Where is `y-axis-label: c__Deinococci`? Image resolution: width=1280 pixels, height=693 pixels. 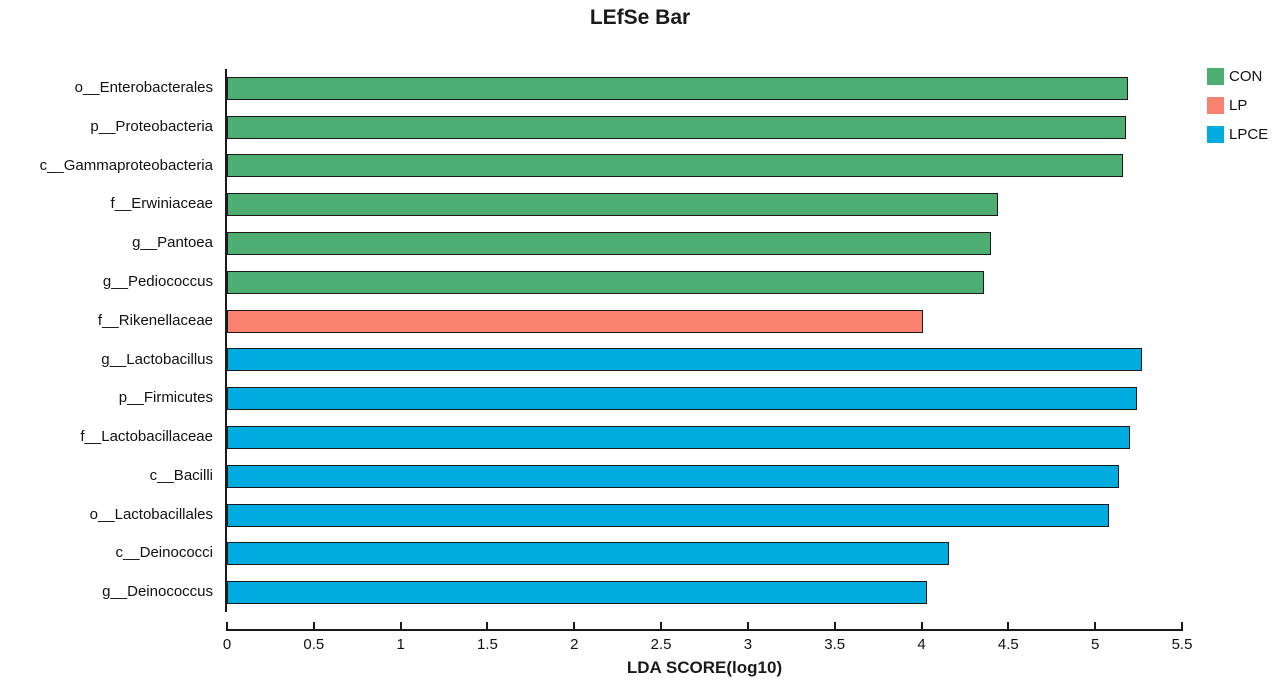
y-axis-label: c__Deinococci is located at coordinates (164, 553).